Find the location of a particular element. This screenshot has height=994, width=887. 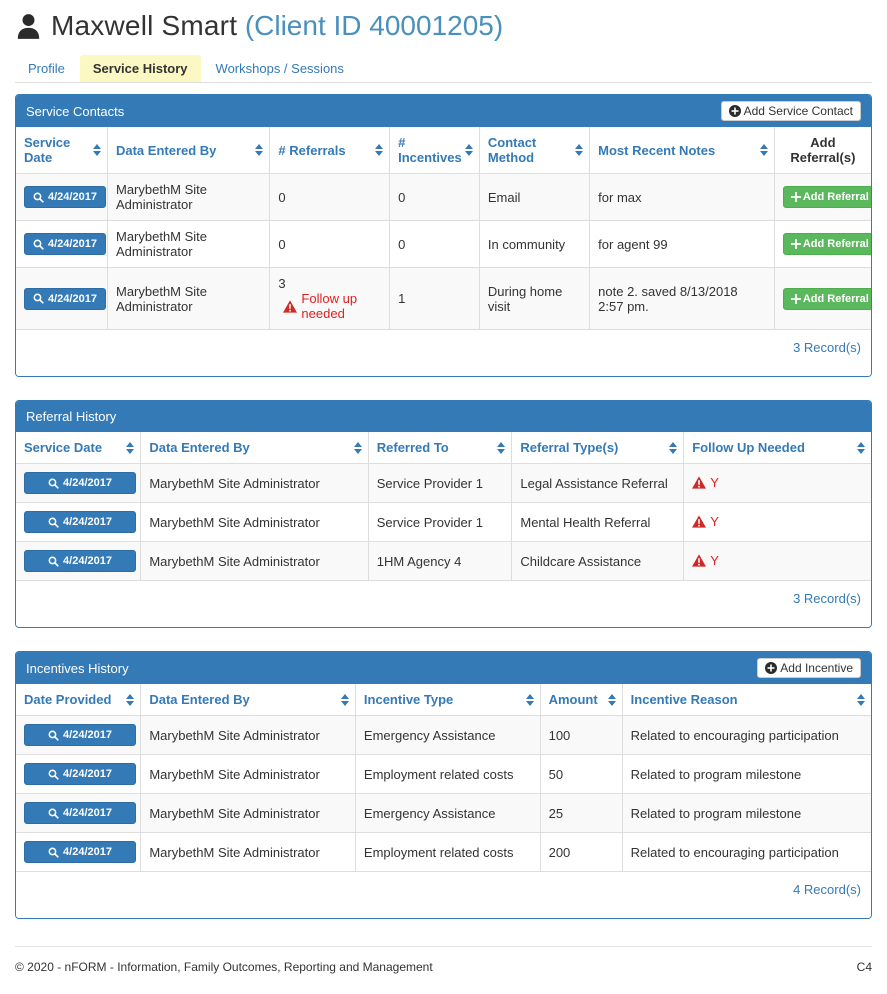

cell-contact_method: During home visit is located at coordinates (534, 298).